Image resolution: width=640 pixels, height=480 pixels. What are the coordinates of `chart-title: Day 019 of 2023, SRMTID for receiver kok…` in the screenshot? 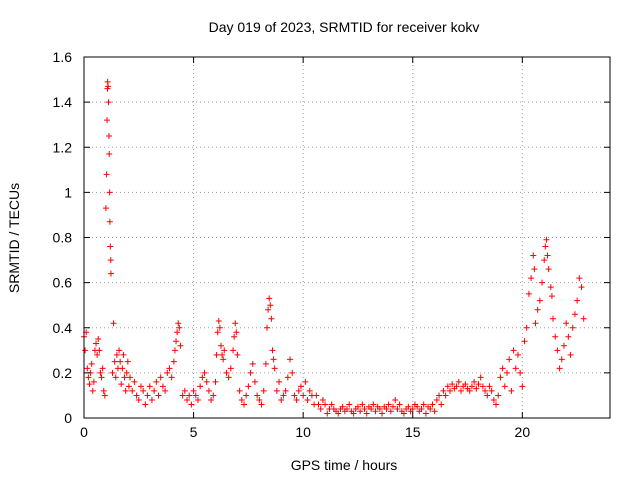 It's located at (344, 27).